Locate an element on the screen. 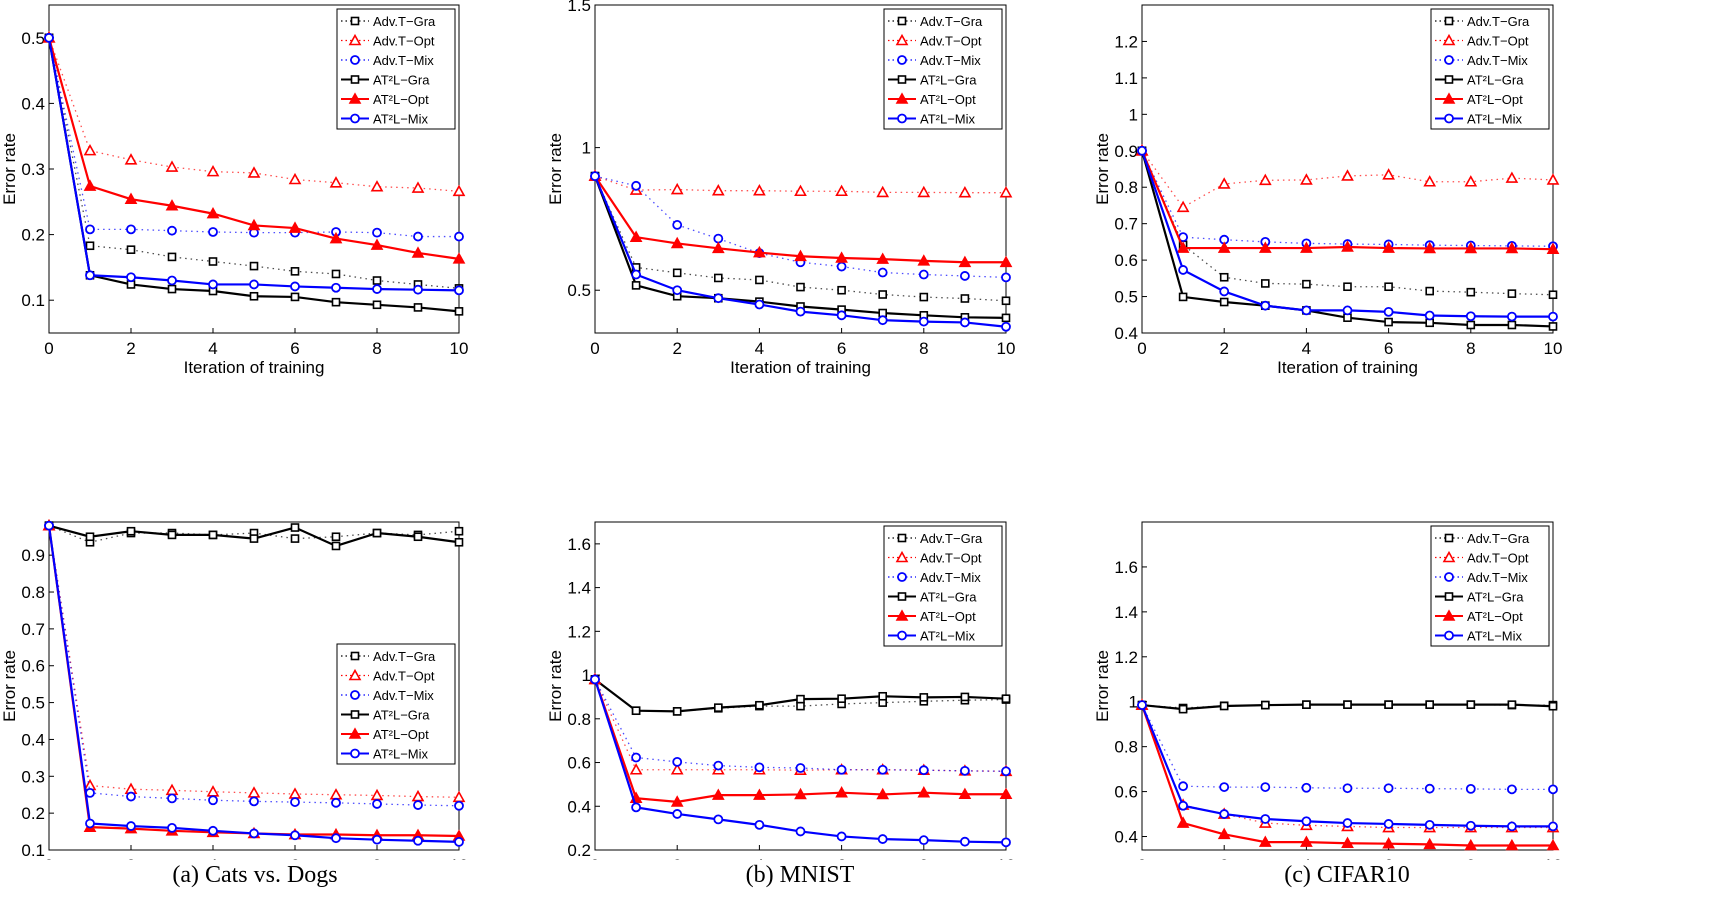 This screenshot has height=910, width=1729. legend-box is located at coordinates (1490, 69).